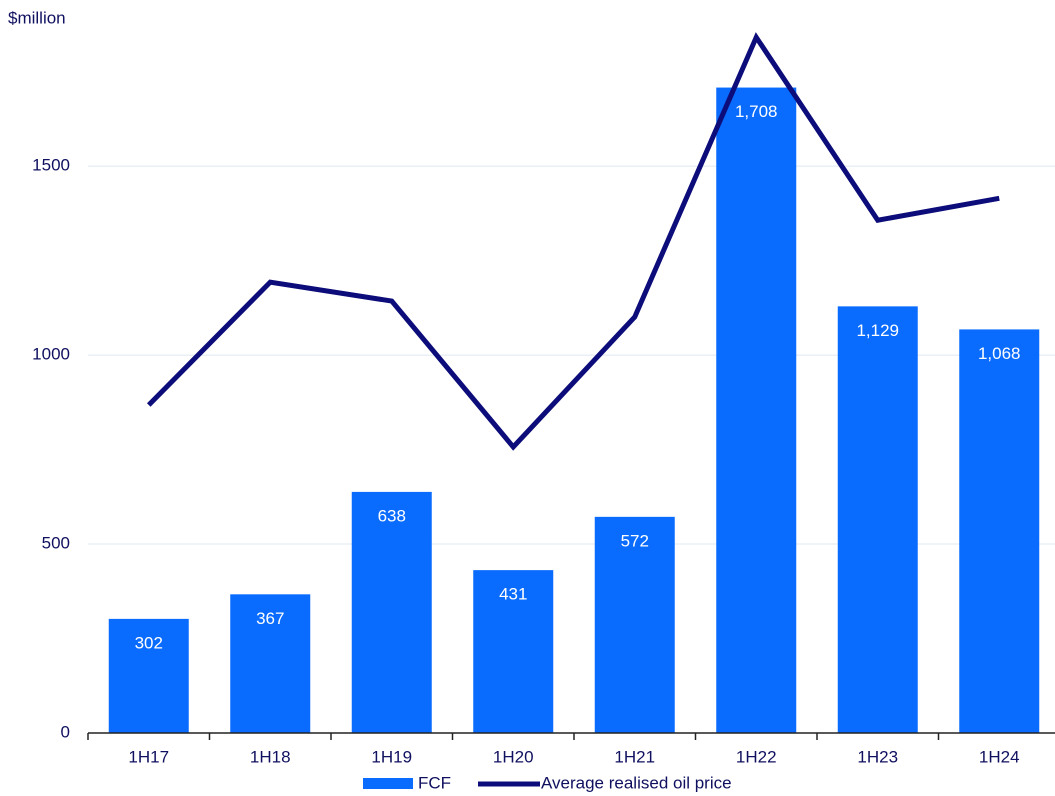 This screenshot has height=796, width=1055. I want to click on y-axis-label: $million, so click(37, 17).